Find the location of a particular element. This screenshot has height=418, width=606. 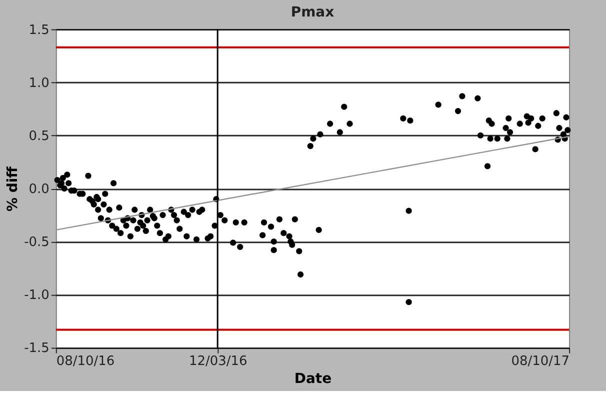

y-tick-label: -1.5 is located at coordinates (37, 348).